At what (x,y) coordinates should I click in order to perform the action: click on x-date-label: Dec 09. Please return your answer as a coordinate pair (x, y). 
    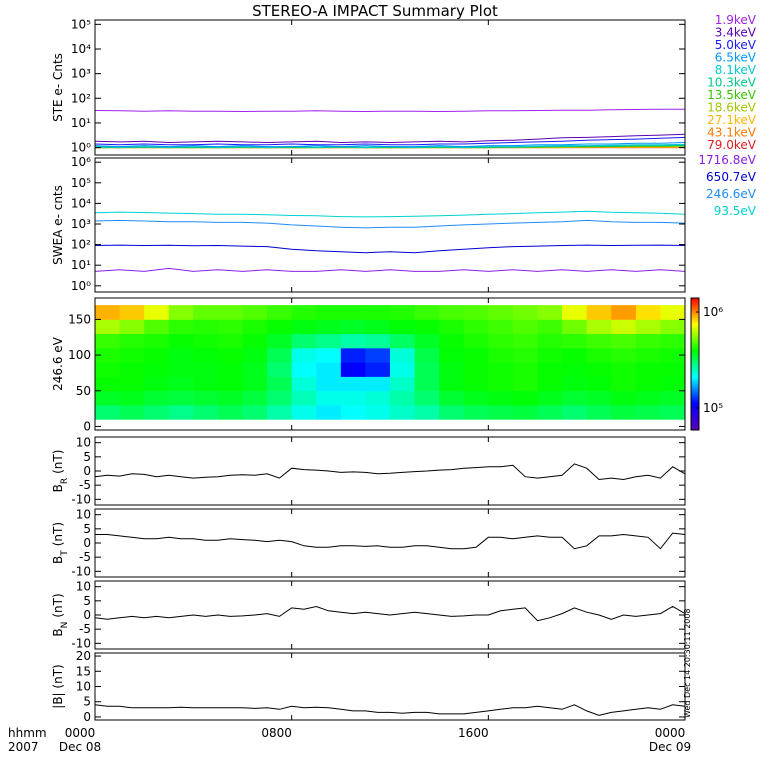
    Looking at the image, I should click on (670, 747).